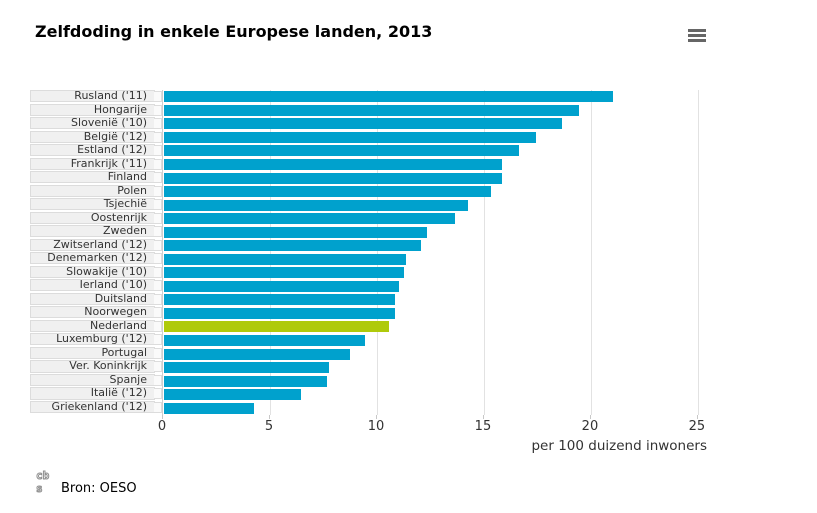  Describe the element at coordinates (99, 488) in the screenshot. I see `source-text: Bron: OESO` at that location.